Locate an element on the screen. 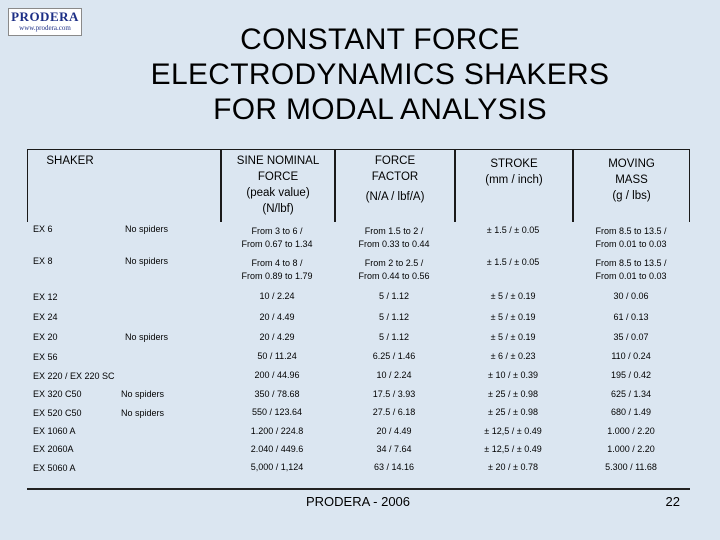 This screenshot has width=720, height=540. cell-factor-line: From 0.33 to 0.44 is located at coordinates (394, 244).